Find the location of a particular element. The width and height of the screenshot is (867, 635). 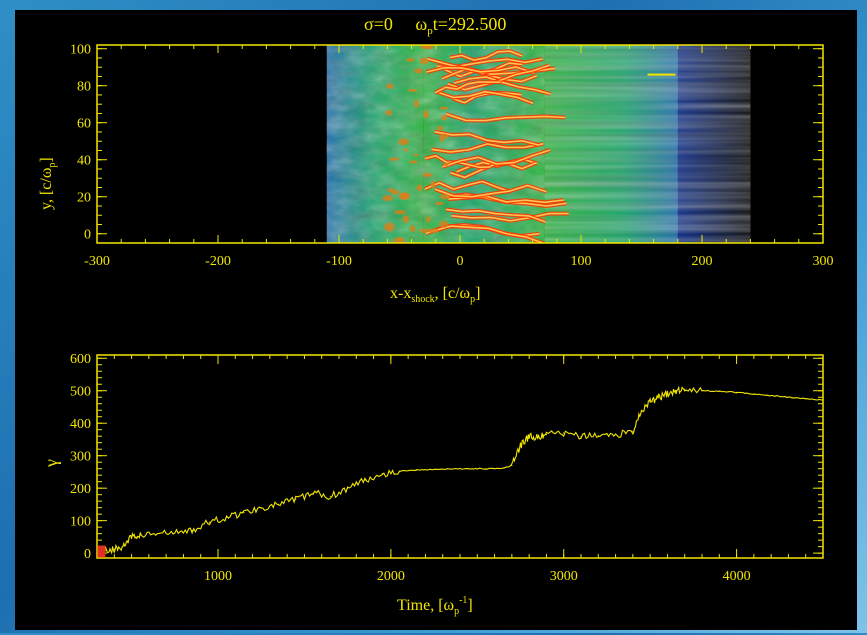

line-ytick-label: 0 is located at coordinates (87, 554).